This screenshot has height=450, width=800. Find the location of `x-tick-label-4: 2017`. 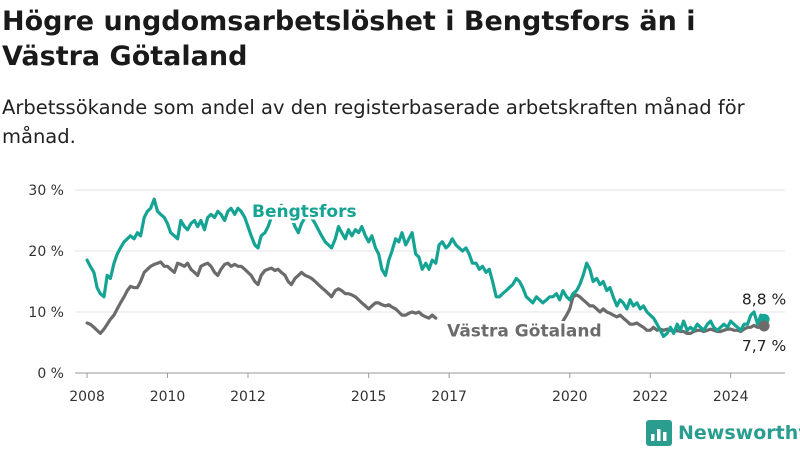

x-tick-label-4: 2017 is located at coordinates (449, 397).